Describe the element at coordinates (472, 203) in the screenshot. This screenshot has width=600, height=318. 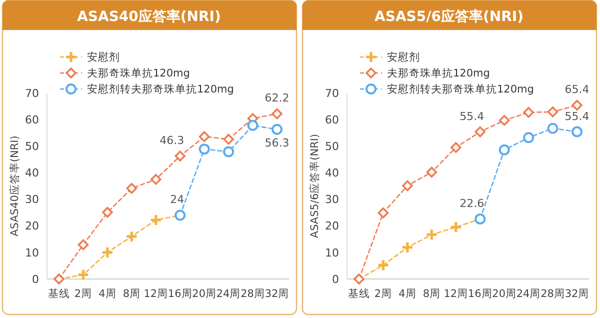
I see `data-label: 22.6` at that location.